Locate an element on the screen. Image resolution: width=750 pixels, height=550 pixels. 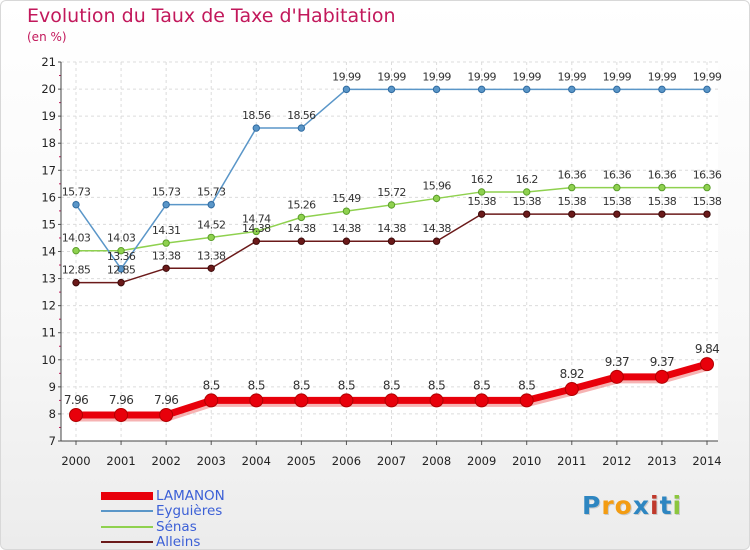
x-tick-label: 2008 is located at coordinates (436, 461).